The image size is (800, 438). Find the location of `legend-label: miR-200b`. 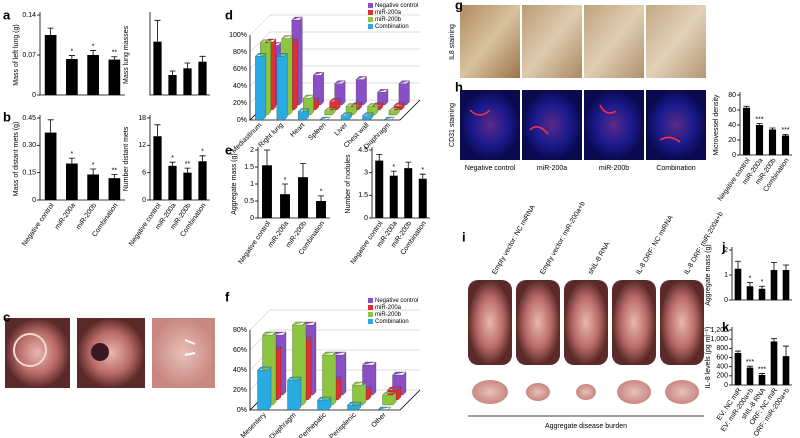

legend-label: miR-200b is located at coordinates (388, 315).